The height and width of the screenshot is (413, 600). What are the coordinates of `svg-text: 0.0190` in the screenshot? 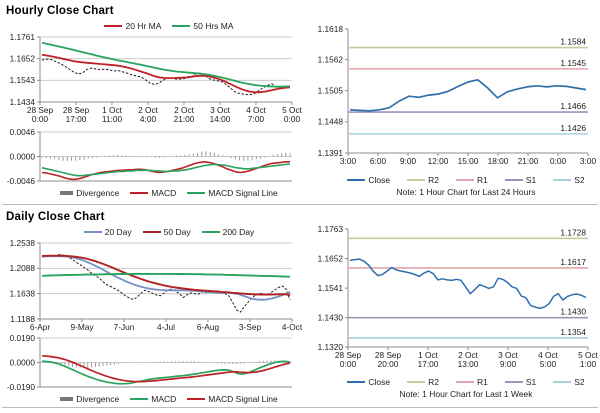 It's located at (23, 338).